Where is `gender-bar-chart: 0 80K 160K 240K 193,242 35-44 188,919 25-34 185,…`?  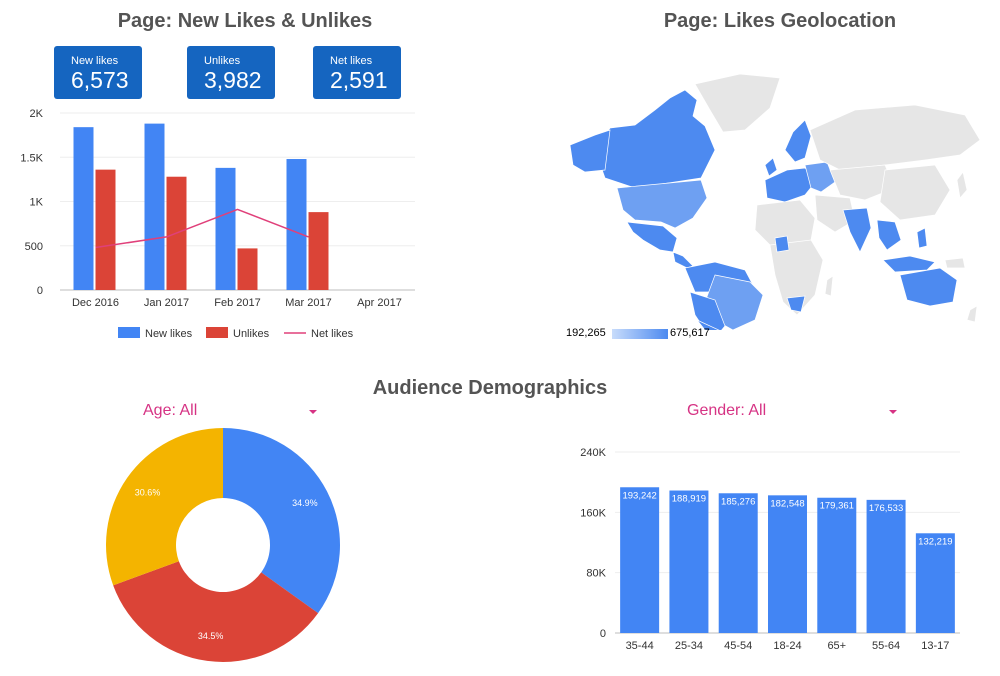
gender-bar-chart: 0 80K 160K 240K 193,242 35-44 188,919 25-34 185,… is located at coordinates (770, 549).